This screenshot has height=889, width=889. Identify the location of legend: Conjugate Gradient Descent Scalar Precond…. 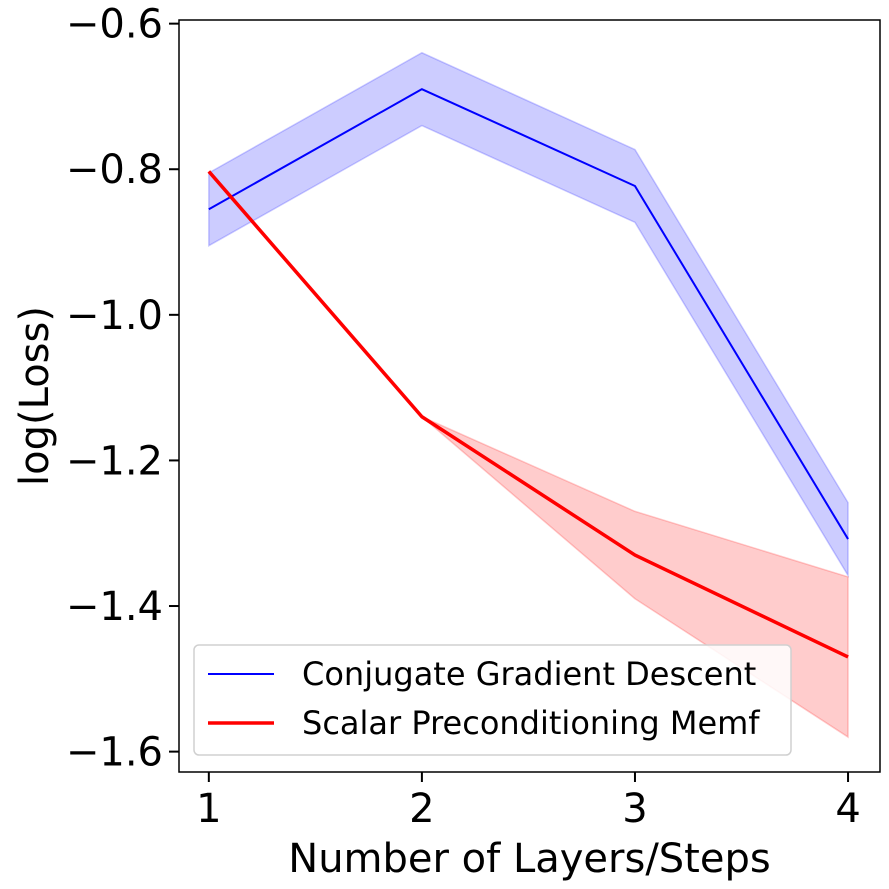
(492, 700).